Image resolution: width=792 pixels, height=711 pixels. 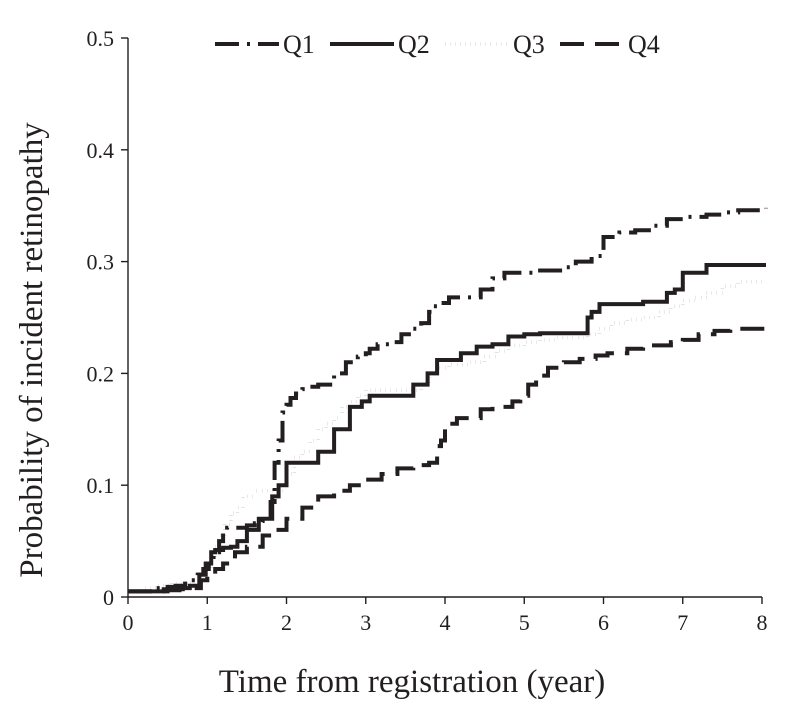 What do you see at coordinates (107, 318) in the screenshot?
I see `y-ticks: 0 0.1 0.2 0.3 0.4 0.5` at bounding box center [107, 318].